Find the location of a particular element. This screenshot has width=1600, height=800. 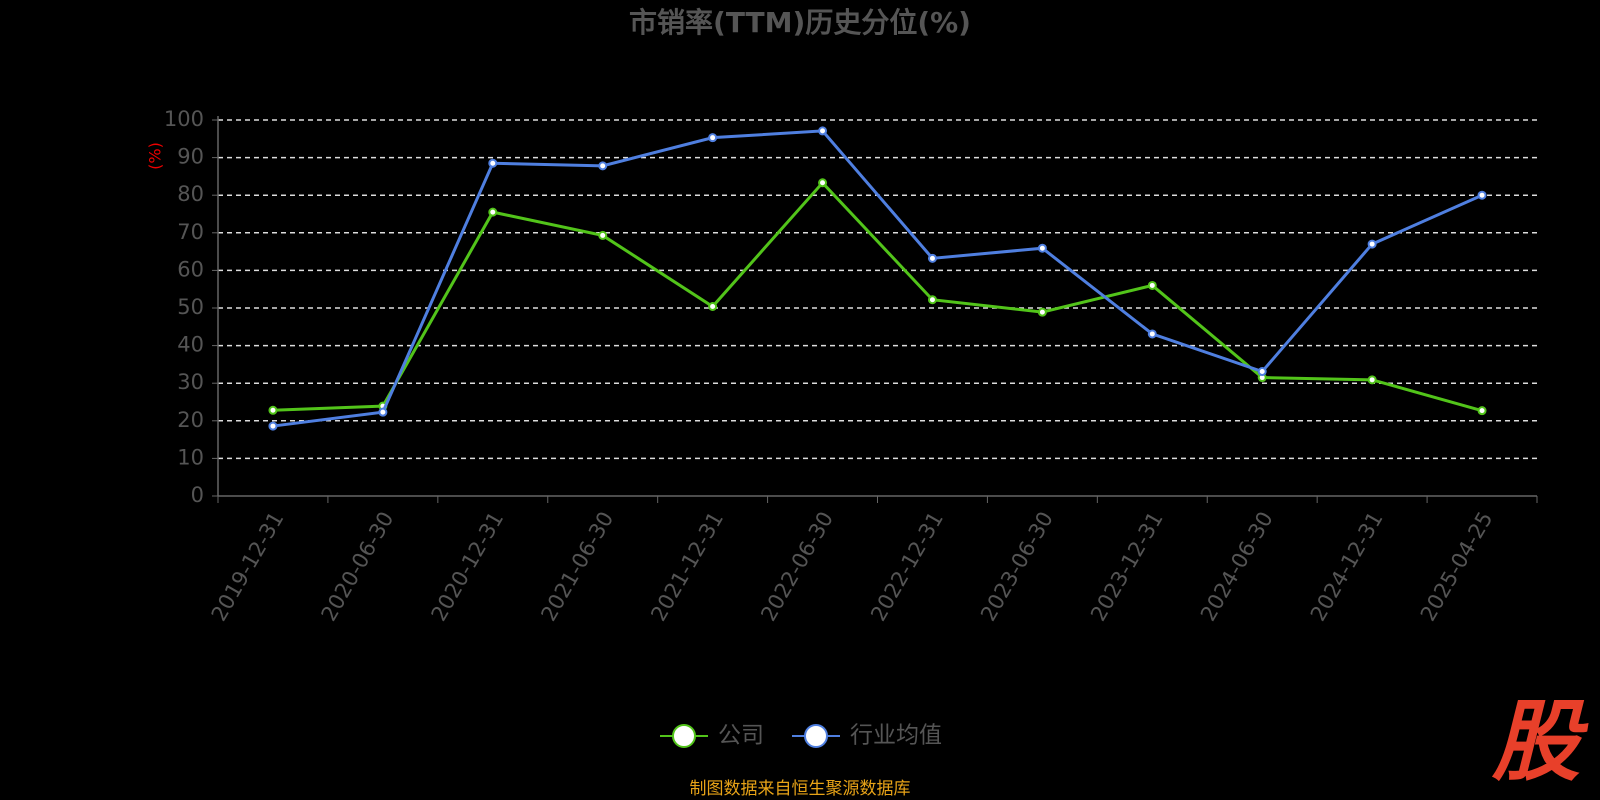

y-tick-label: 80 is located at coordinates (190, 194).